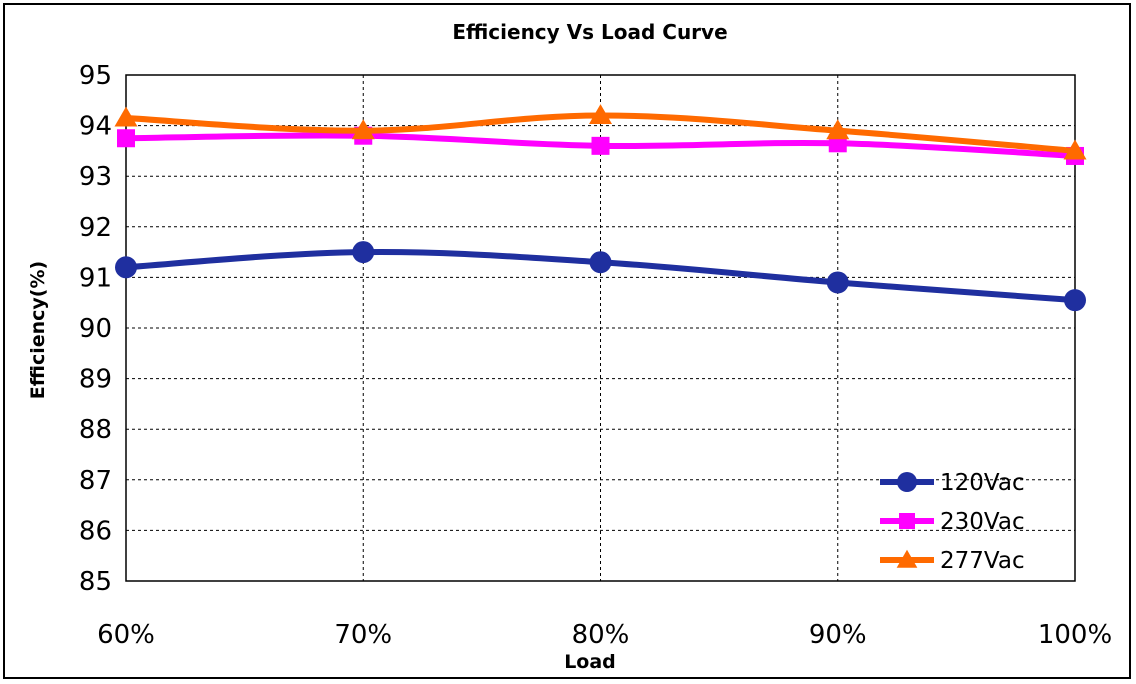 The image size is (1136, 684). Describe the element at coordinates (95, 127) in the screenshot. I see `y-tick-label: 94` at that location.